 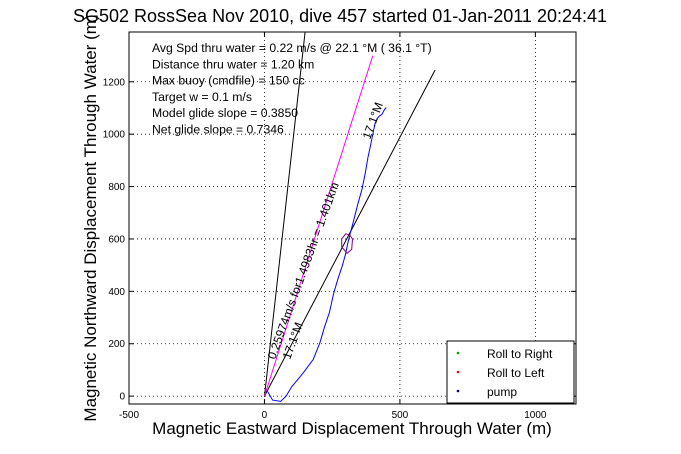 What do you see at coordinates (225, 113) in the screenshot?
I see `annotation-text: Model glide slope = 0.3850` at bounding box center [225, 113].